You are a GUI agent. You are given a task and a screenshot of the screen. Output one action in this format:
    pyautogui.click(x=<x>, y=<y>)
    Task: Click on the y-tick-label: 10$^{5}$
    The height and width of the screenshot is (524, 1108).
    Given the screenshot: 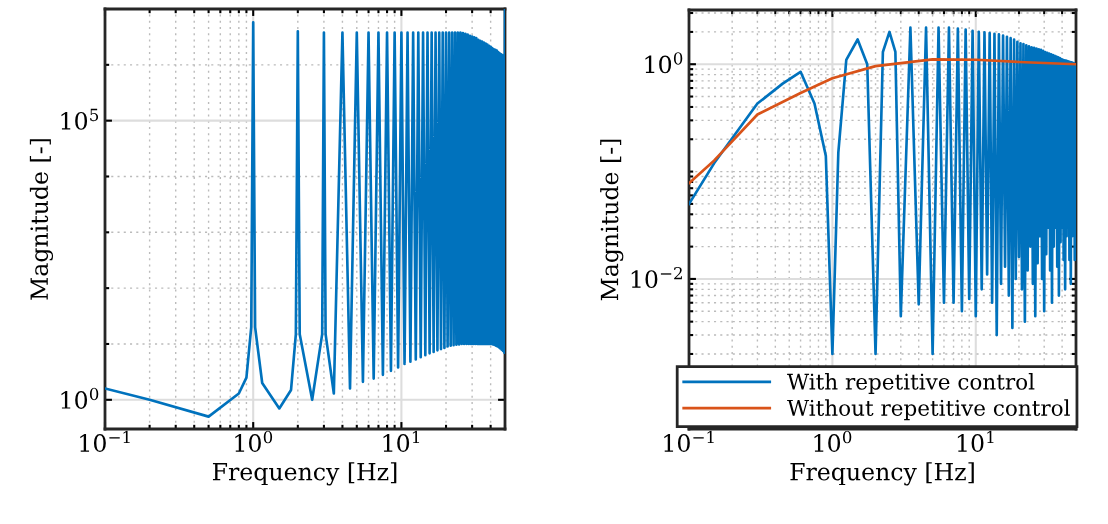 What is the action you would take?
    pyautogui.click(x=80, y=119)
    